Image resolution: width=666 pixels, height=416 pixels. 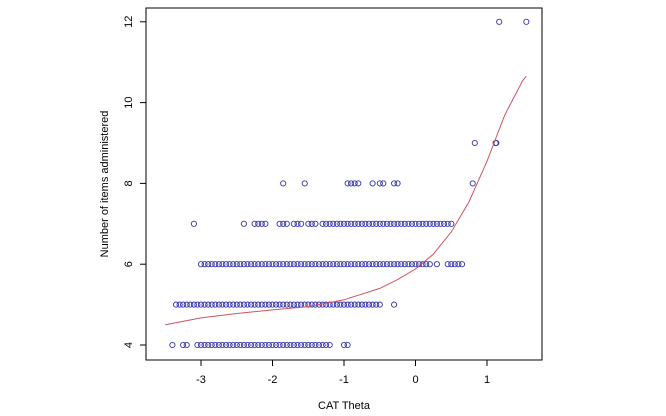 I want to click on x-tick-label: 0, so click(x=415, y=380).